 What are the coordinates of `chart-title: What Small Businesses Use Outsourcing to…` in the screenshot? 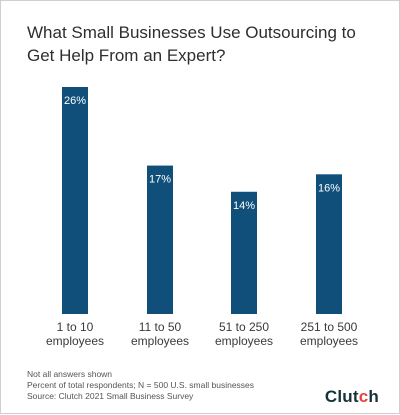 It's located at (191, 44).